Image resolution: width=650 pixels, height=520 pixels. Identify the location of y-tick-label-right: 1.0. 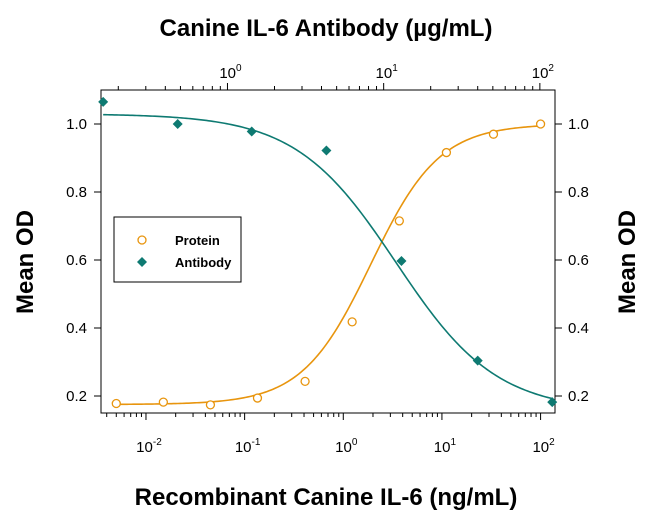
(578, 124).